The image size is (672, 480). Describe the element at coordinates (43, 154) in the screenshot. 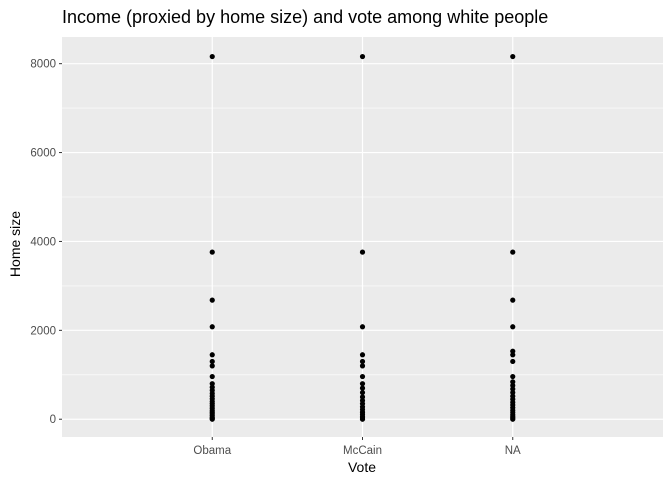

I see `y-tick-label: 6000` at that location.